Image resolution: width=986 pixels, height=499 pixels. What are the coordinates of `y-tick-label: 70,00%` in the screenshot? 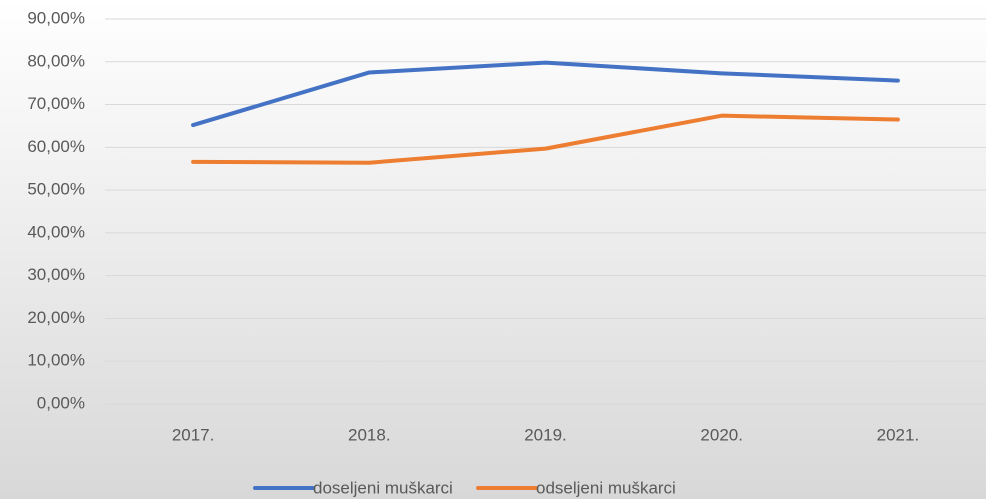 It's located at (56, 103).